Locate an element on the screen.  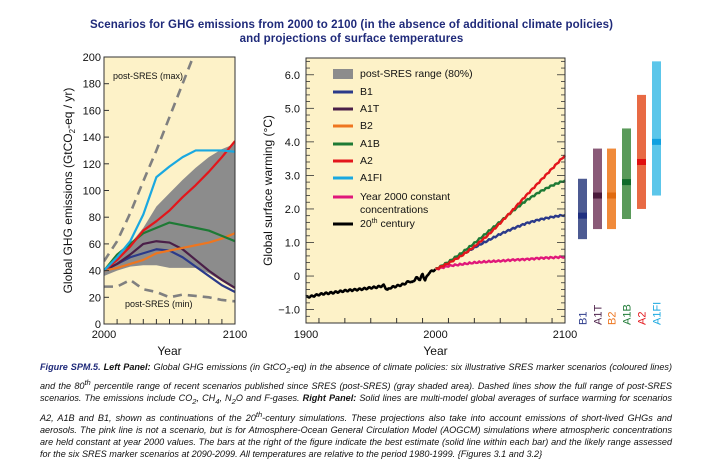
figure-title-line2: and projections of surface temperatures is located at coordinates (351, 39).